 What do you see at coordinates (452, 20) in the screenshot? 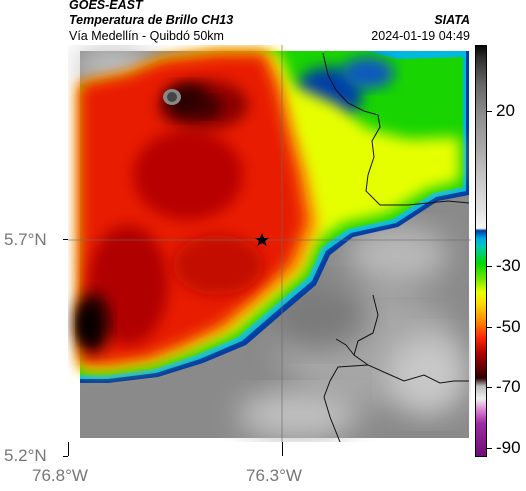
I see `agency-label: SIATA` at bounding box center [452, 20].